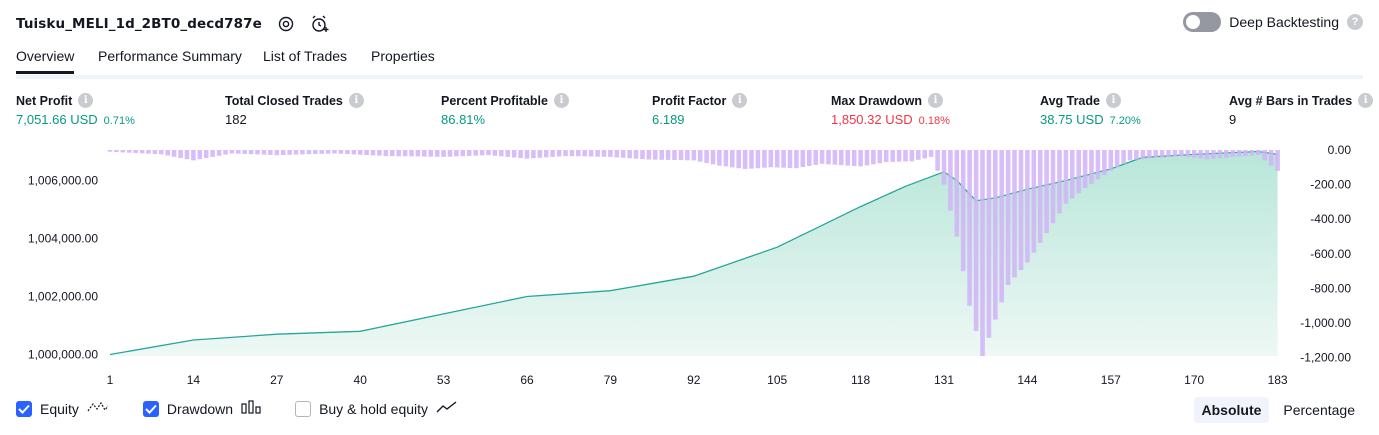  I want to click on metric-value: 182, so click(236, 119).